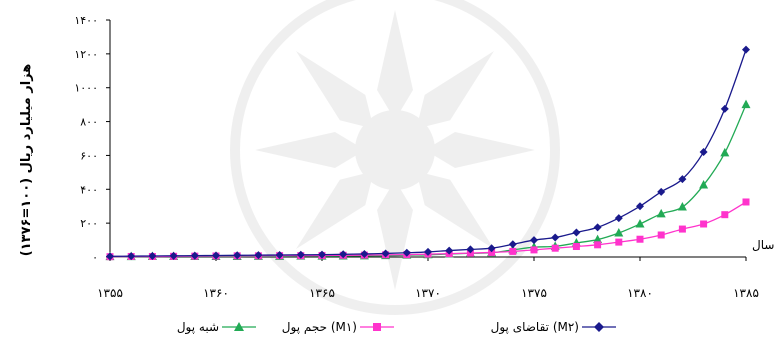  Describe the element at coordinates (322, 293) in the screenshot. I see `x-tick-label: ۱۳۶۵` at that location.